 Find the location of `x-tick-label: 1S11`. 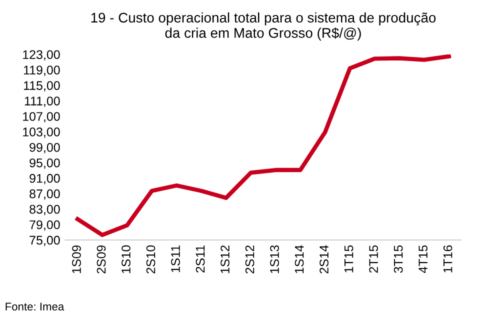

x-tick-label: 1S11 is located at coordinates (175, 258).